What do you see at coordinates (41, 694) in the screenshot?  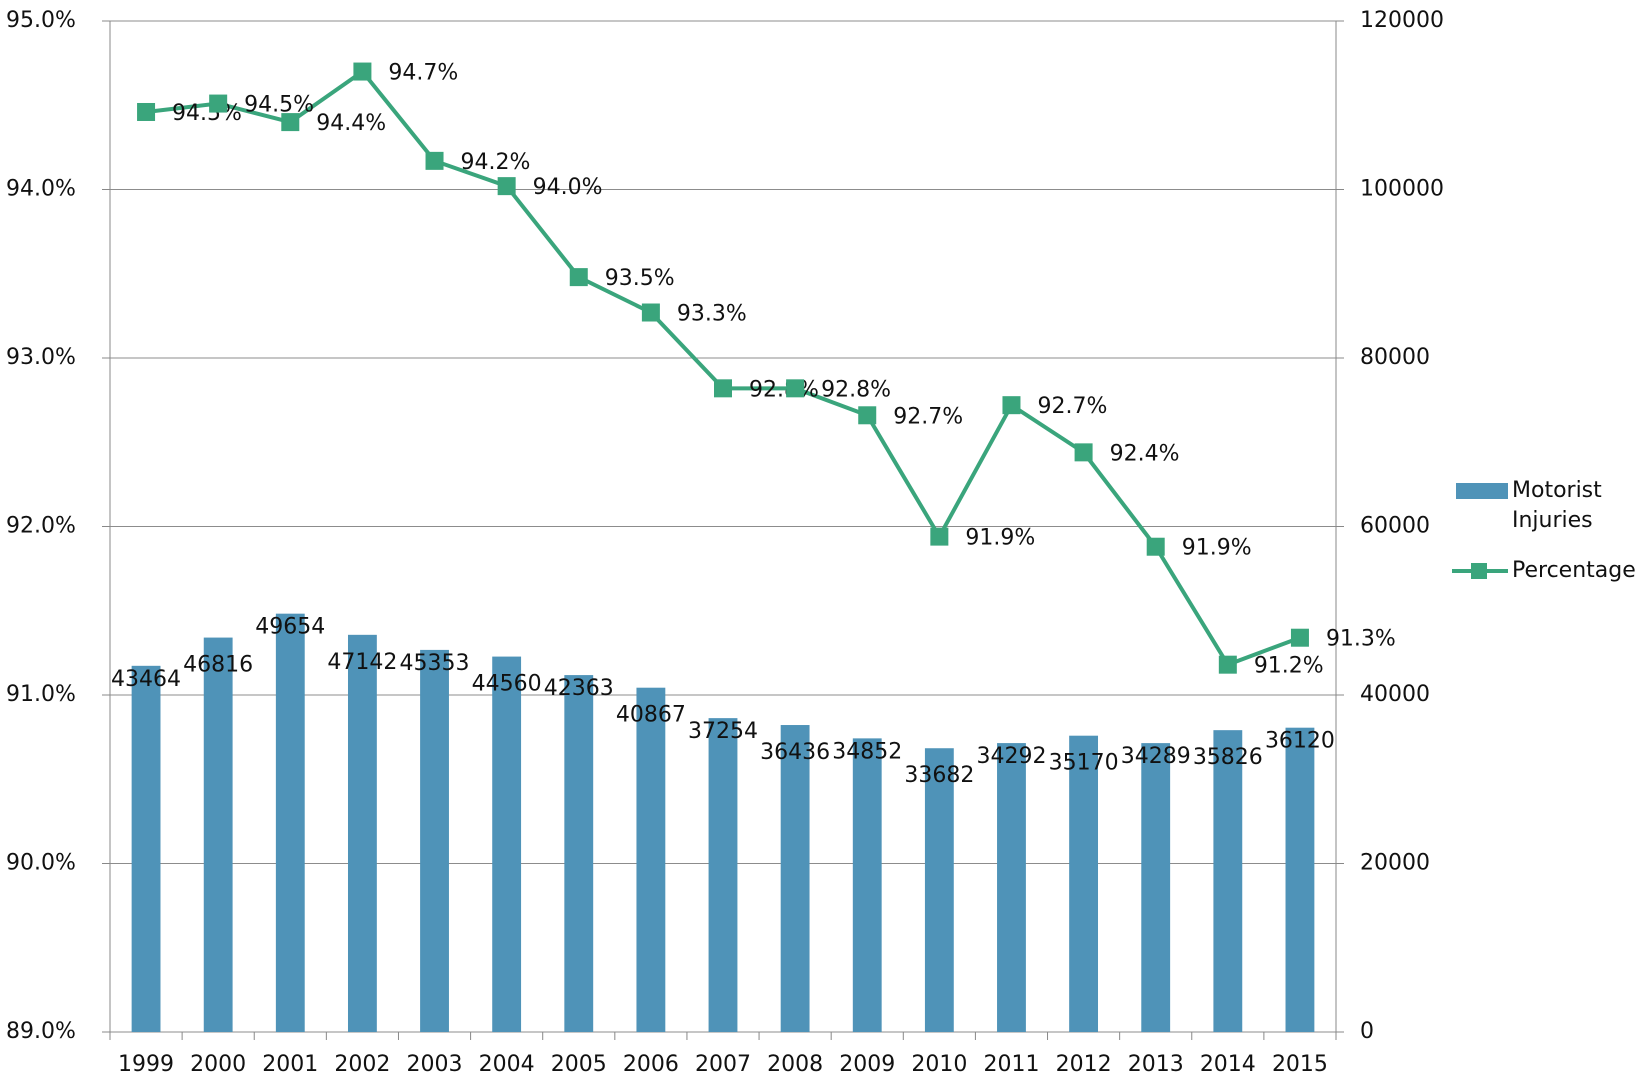 I see `y-tick-label: 91.0%` at bounding box center [41, 694].